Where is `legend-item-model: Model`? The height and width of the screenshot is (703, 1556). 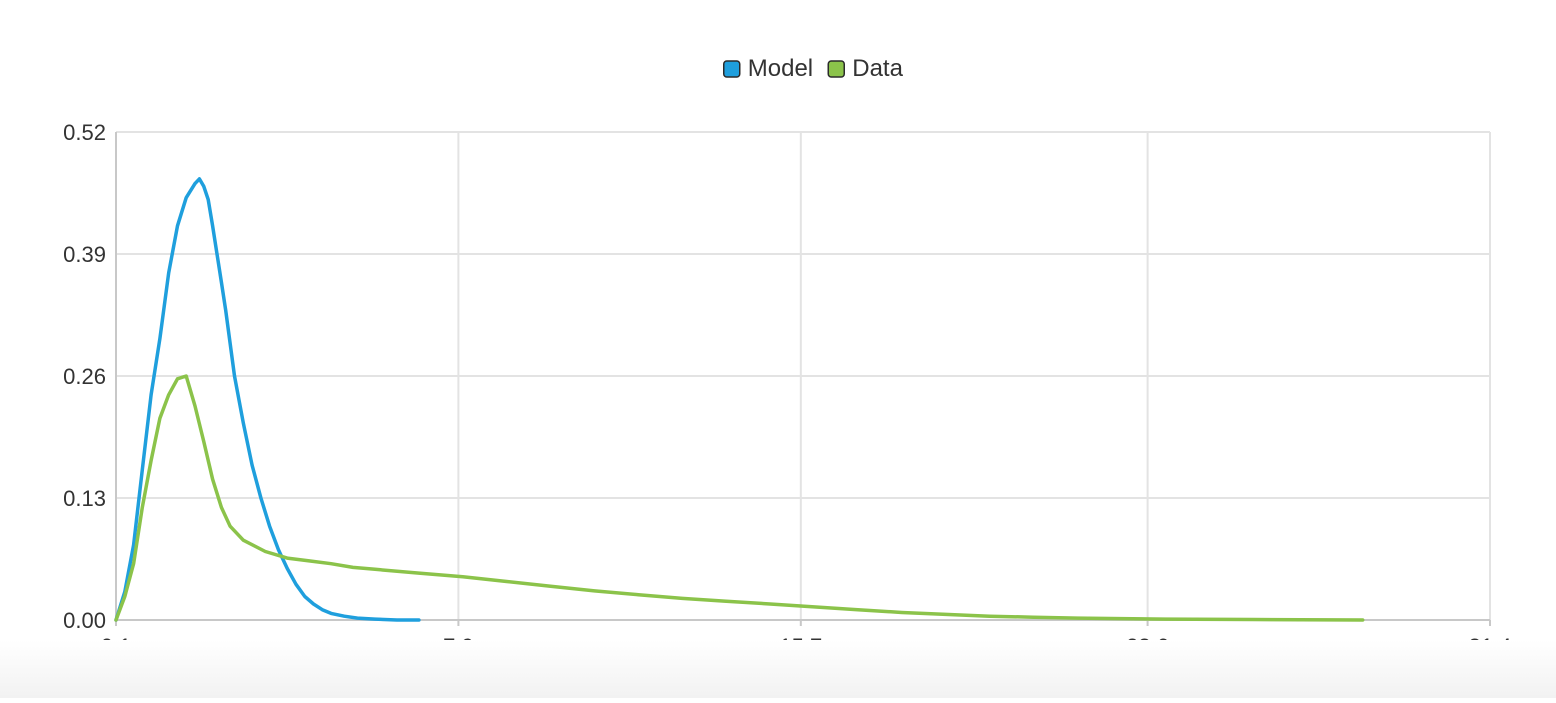
legend-item-model: Model is located at coordinates (768, 68).